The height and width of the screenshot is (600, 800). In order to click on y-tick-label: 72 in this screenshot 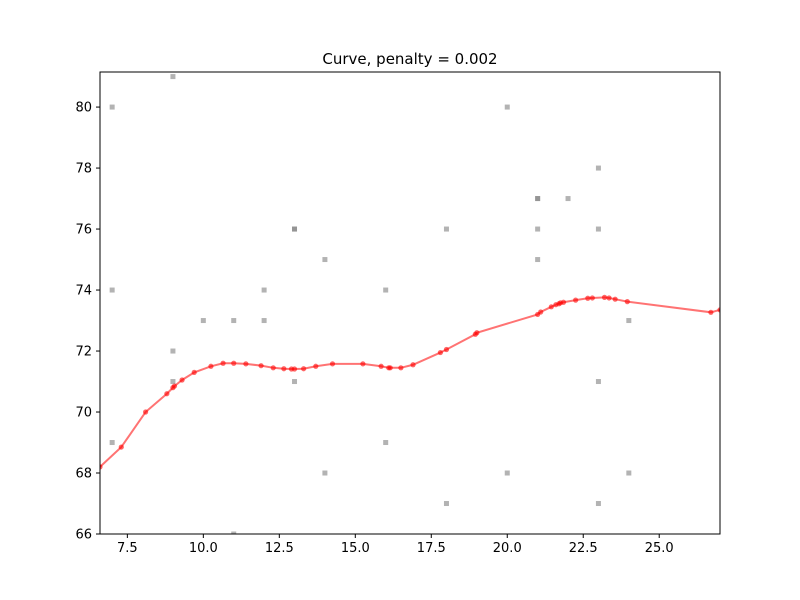, I will do `click(83, 352)`.